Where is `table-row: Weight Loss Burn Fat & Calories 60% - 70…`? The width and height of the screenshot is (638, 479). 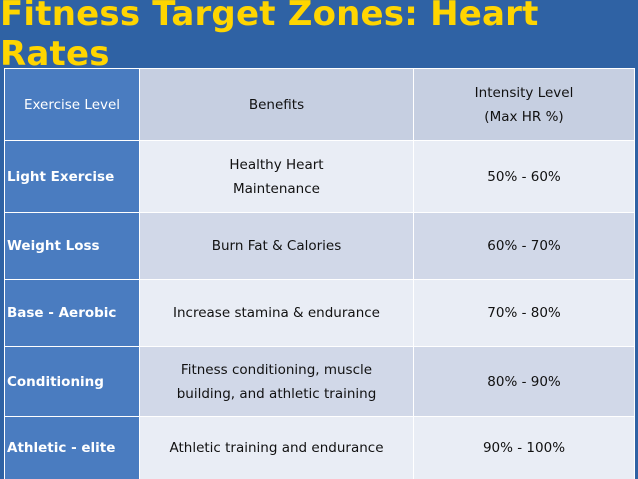
table-row: Weight Loss Burn Fat & Calories 60% - 70… is located at coordinates (319, 246).